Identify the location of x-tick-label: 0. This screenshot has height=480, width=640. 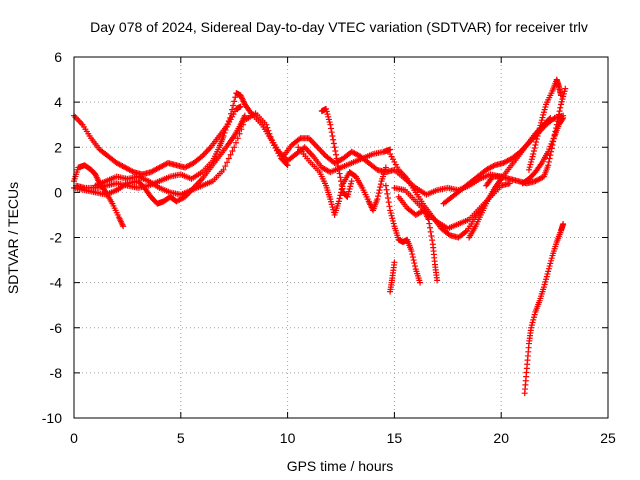
(74, 438).